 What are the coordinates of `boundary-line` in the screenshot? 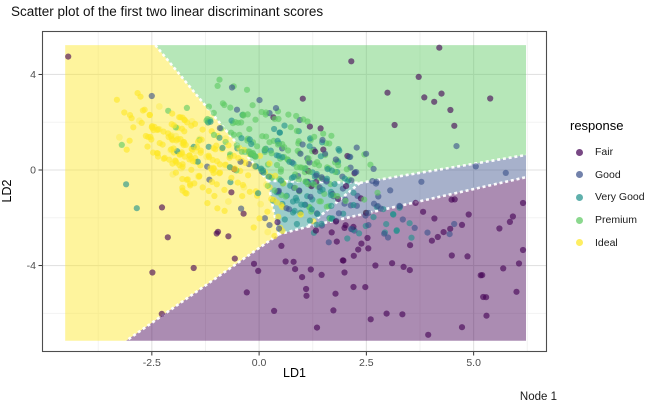 It's located at (202, 287).